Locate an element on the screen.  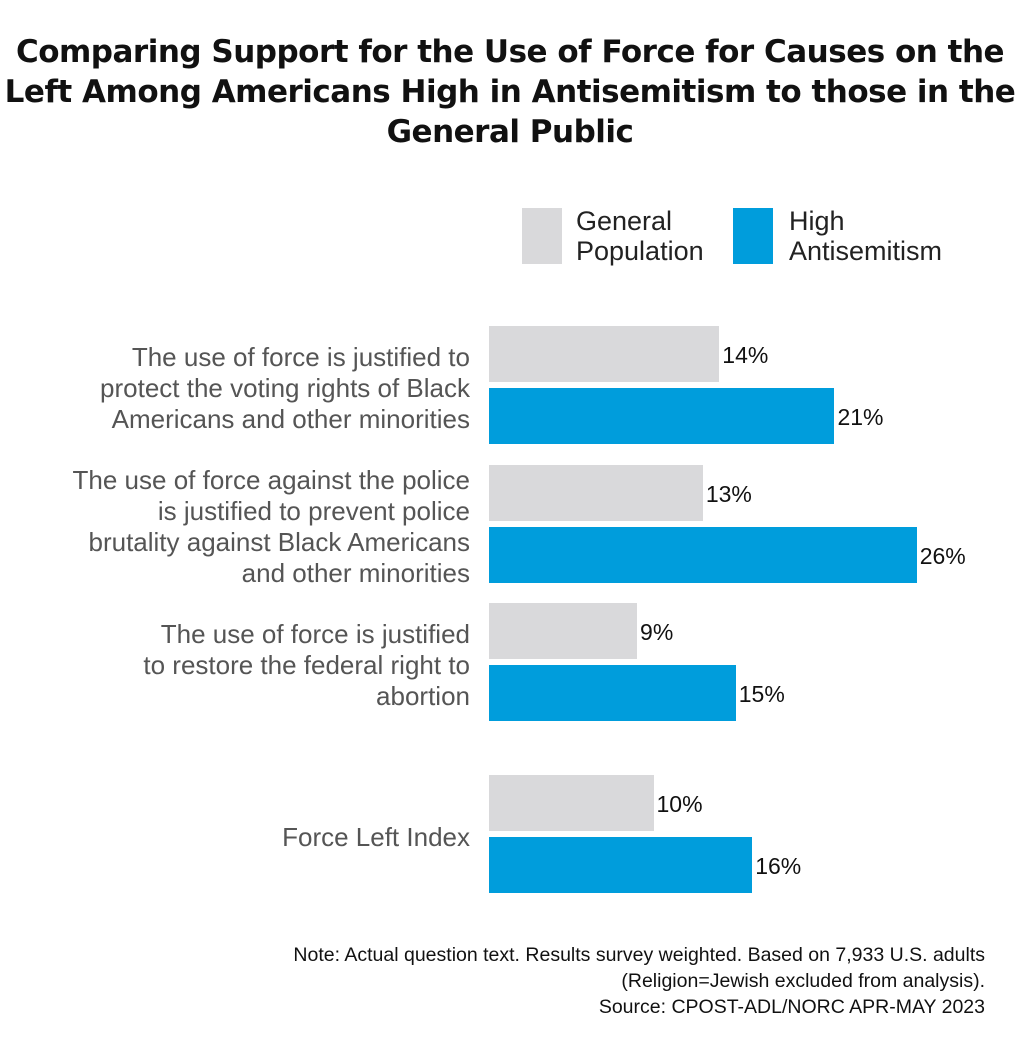
category-label-line: The use of force against the police is located at coordinates (271, 480).